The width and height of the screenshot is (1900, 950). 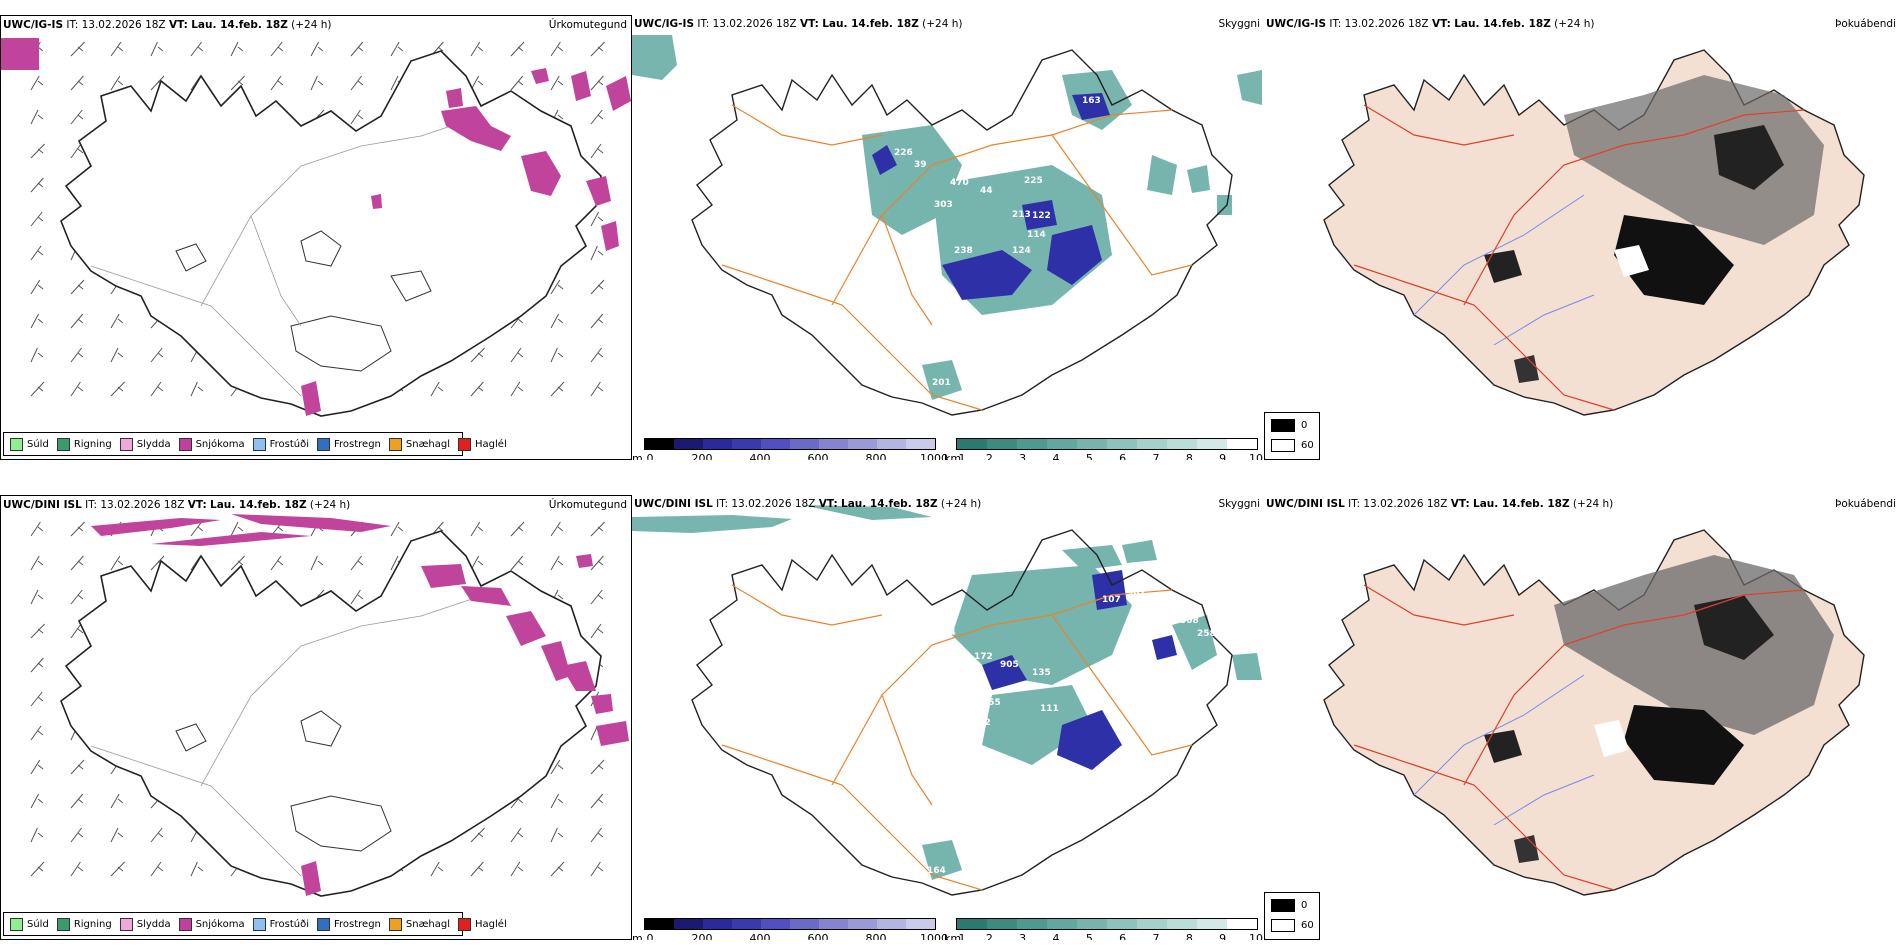 What do you see at coordinates (428, 444) in the screenshot?
I see `legend-label: Snæhagl` at bounding box center [428, 444].